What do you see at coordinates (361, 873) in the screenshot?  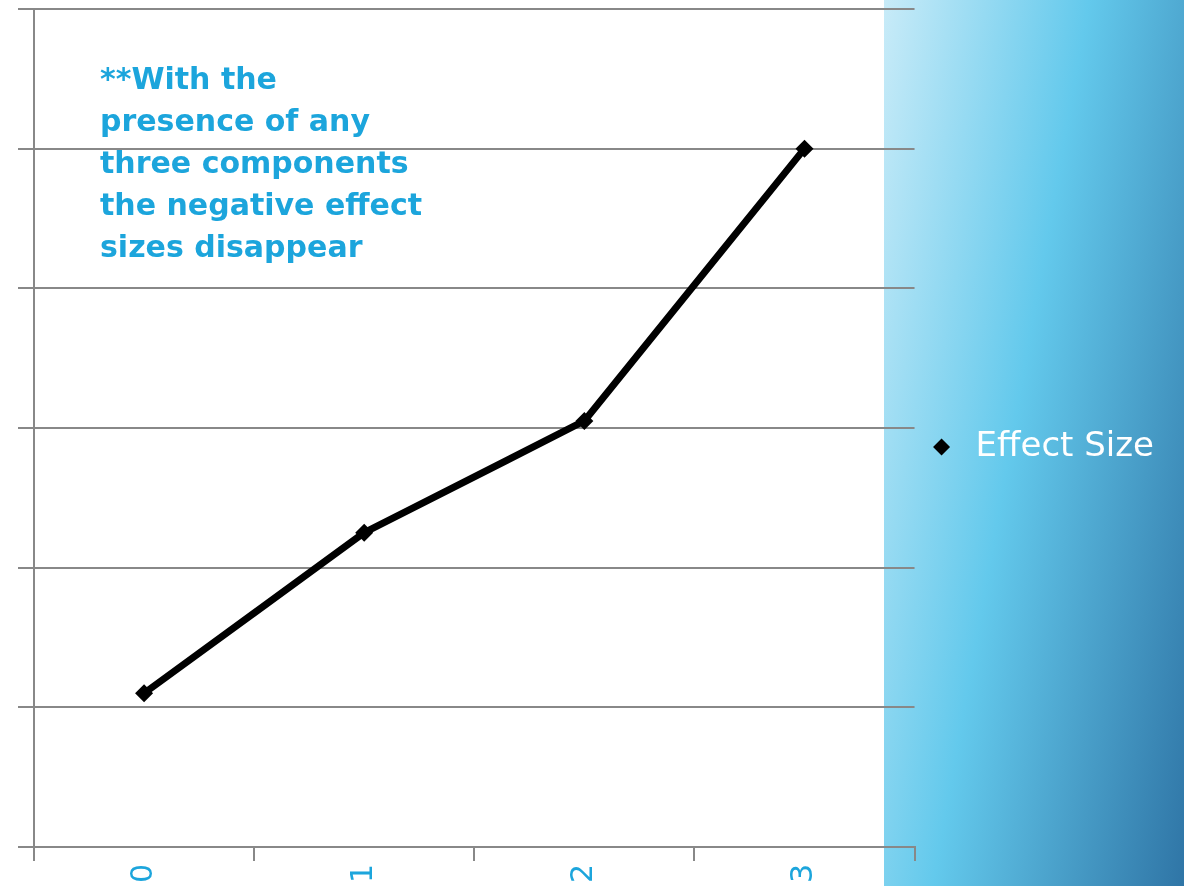 I see `x-tick-label: 1` at bounding box center [361, 873].